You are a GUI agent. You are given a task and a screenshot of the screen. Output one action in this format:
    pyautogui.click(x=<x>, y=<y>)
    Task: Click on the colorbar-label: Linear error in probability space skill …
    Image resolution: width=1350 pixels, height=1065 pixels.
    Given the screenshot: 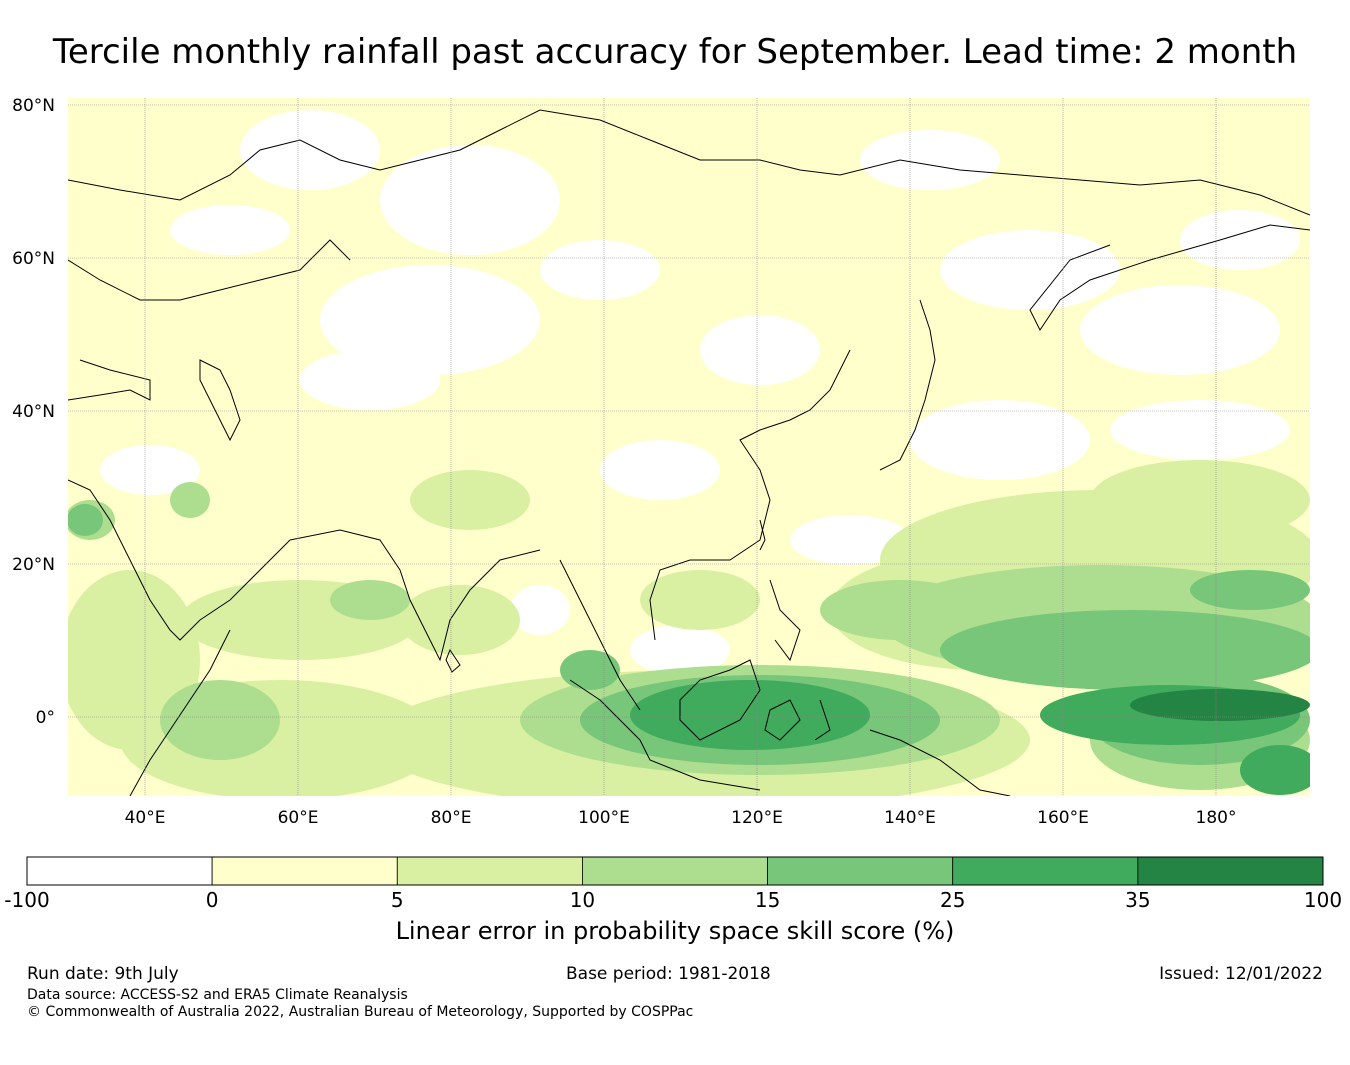 What is the action you would take?
    pyautogui.click(x=675, y=931)
    